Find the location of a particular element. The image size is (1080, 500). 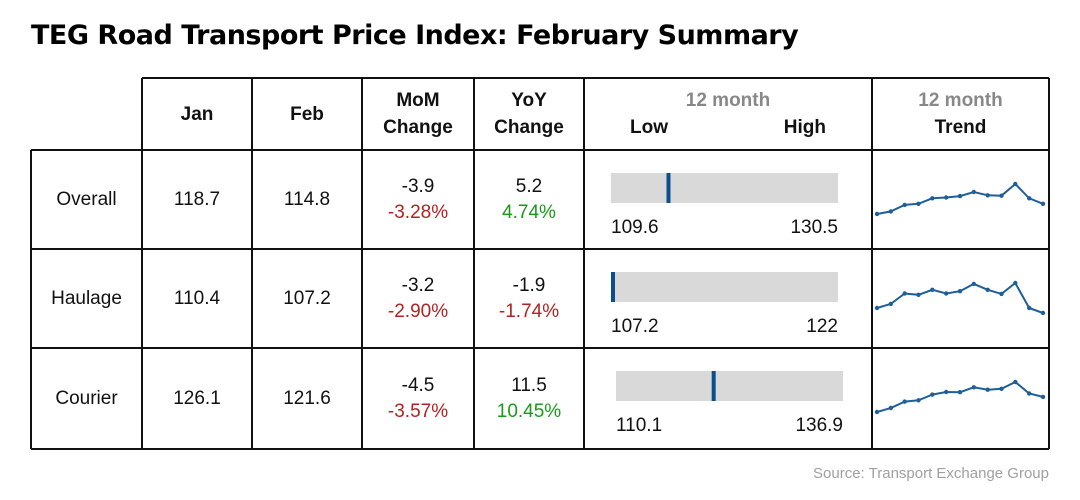

feb-value: 107.2 is located at coordinates (307, 298).